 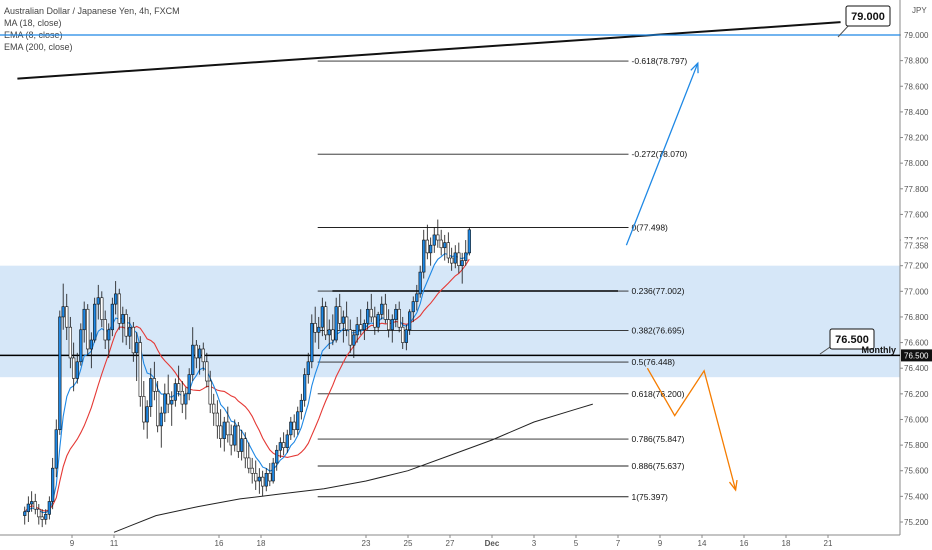 What do you see at coordinates (916, 419) in the screenshot?
I see `y-tick-label: 76.000` at bounding box center [916, 419].